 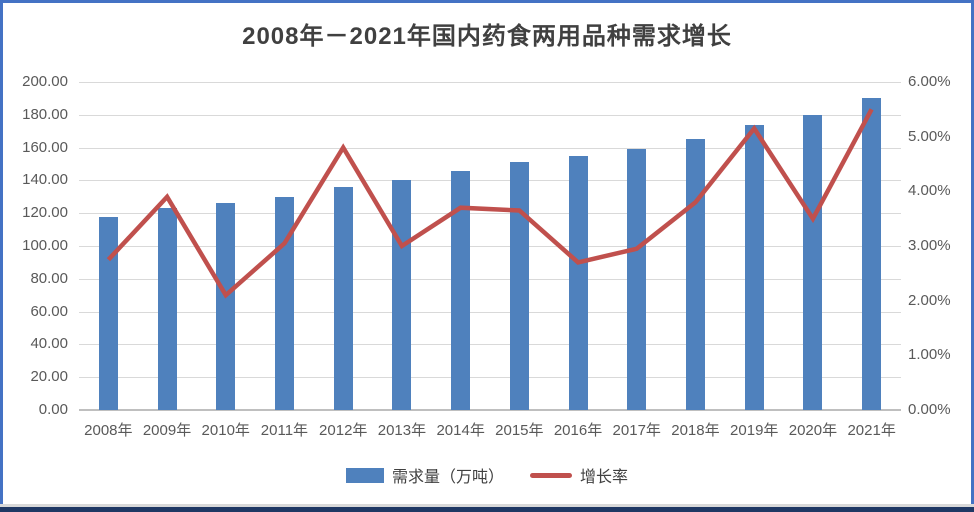 I want to click on legend-bar-swatch-icon, so click(x=364, y=475).